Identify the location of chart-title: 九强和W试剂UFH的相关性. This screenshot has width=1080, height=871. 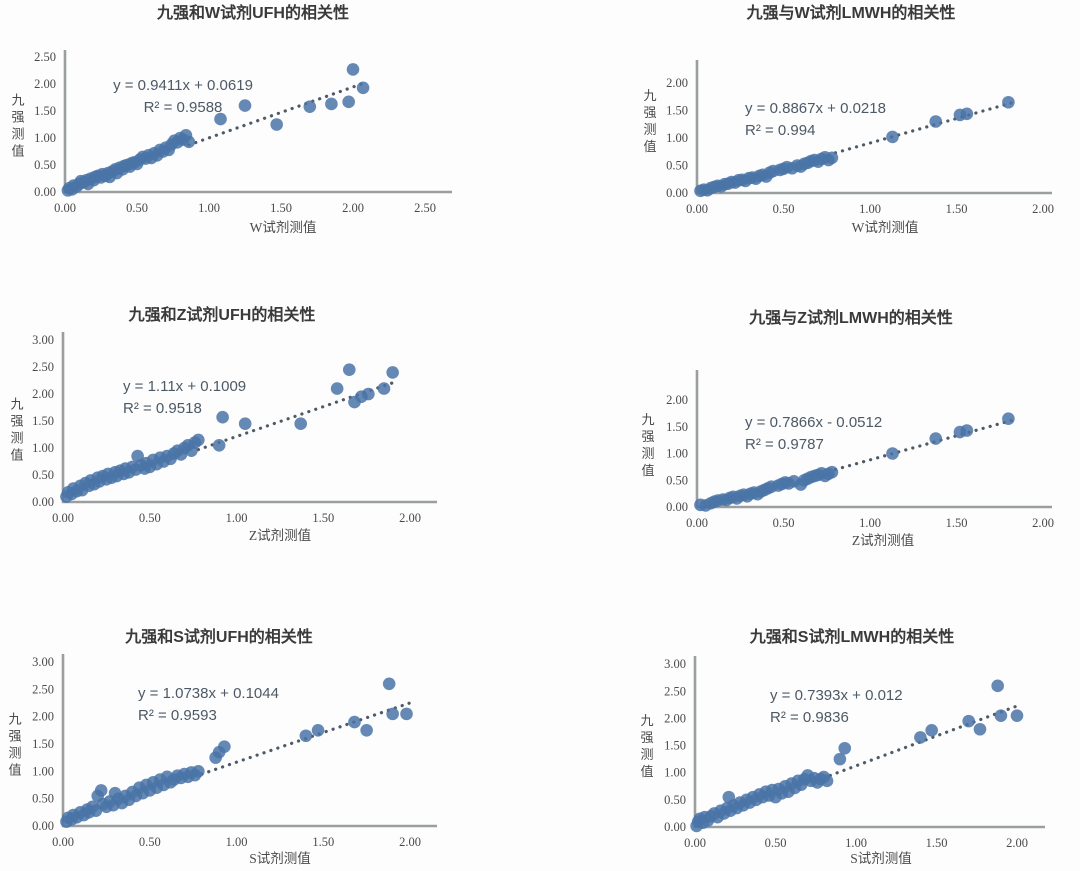
(252, 12).